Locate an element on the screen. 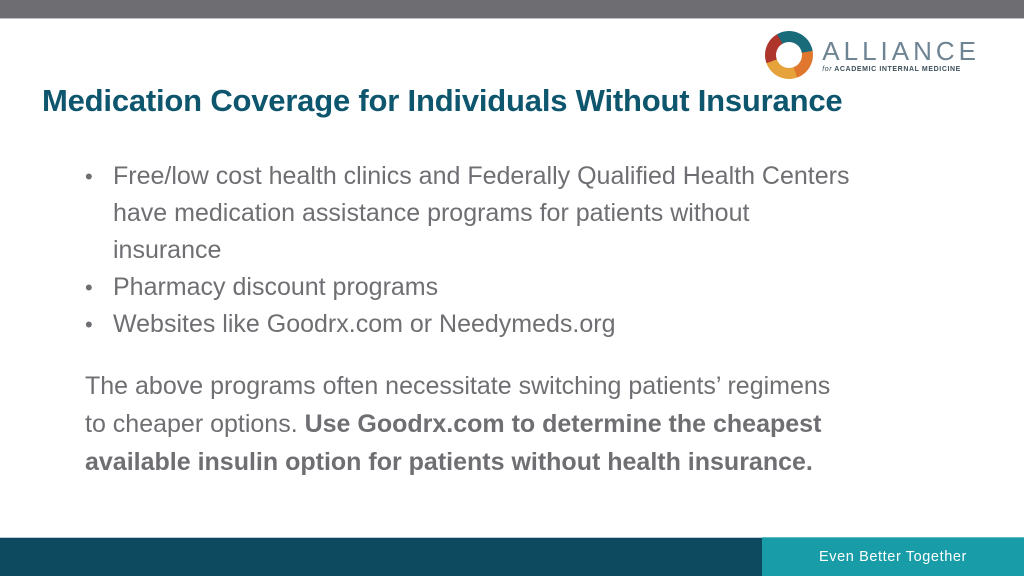  bullet-item-pharmacy: • Pharmacy discount programs is located at coordinates (525, 287).